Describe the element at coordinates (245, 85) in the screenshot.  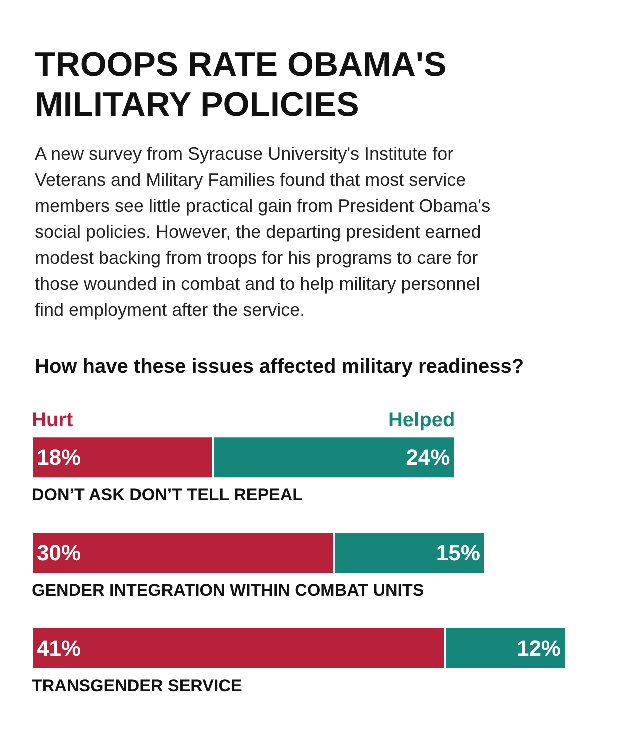
I see `chart-title: TROOPS RATE OBAMA'S MILITARY POLICIES` at that location.